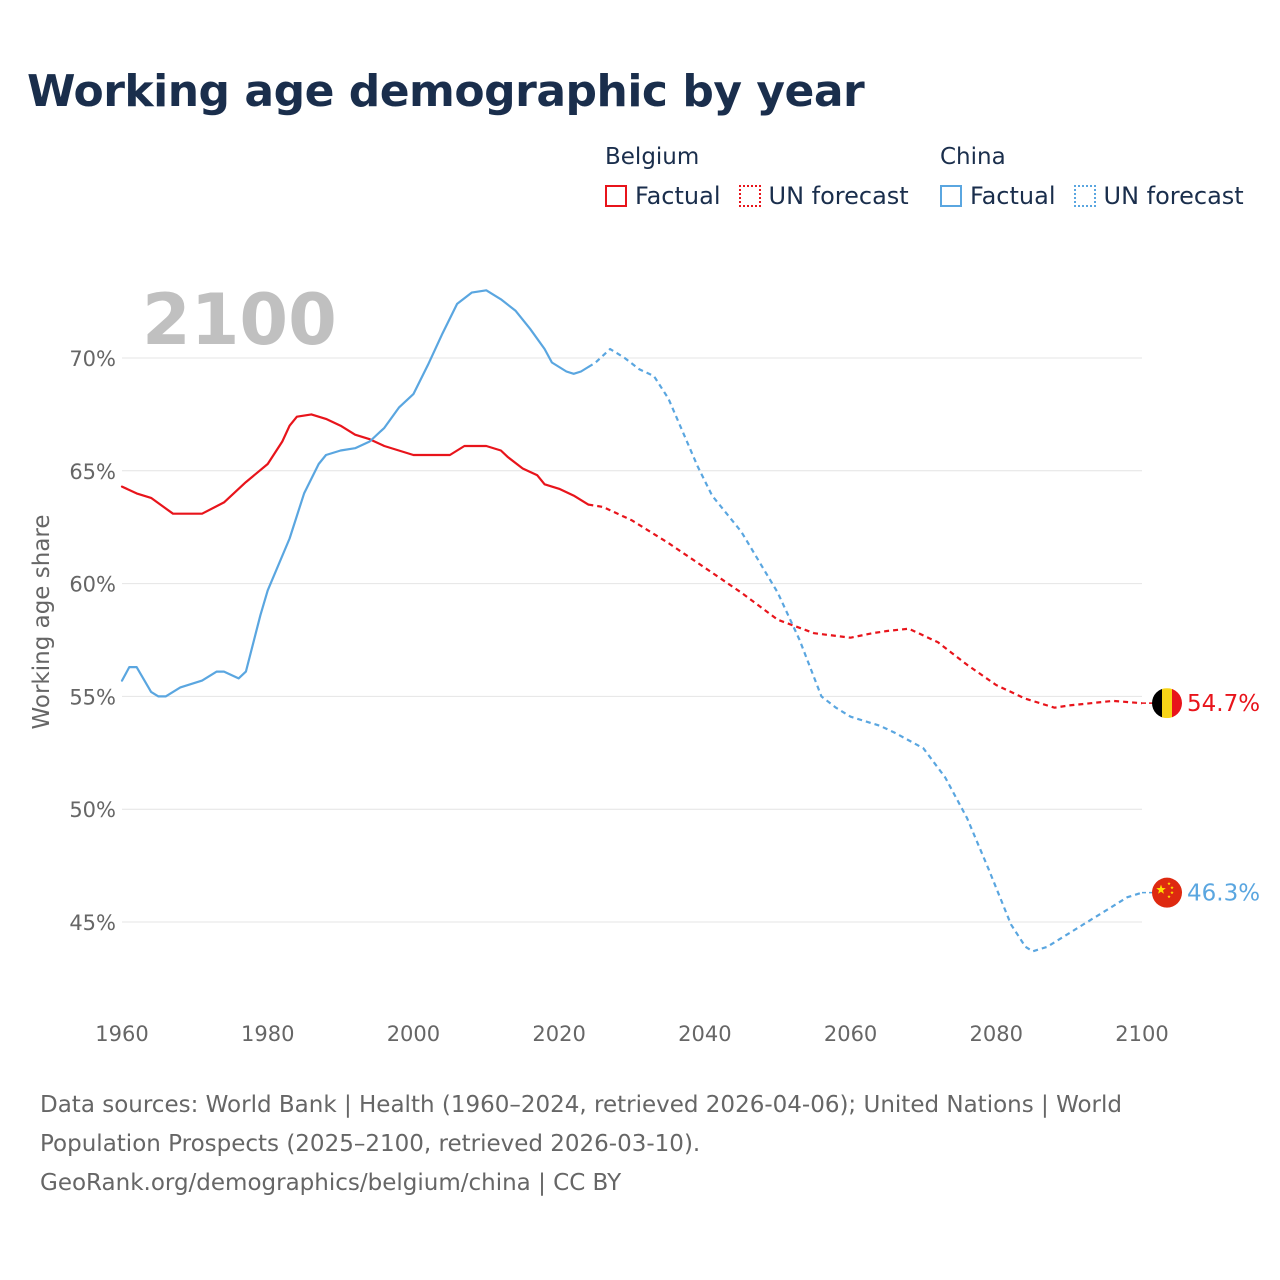  What do you see at coordinates (92, 585) in the screenshot?
I see `y-tick-label: 60%` at bounding box center [92, 585].